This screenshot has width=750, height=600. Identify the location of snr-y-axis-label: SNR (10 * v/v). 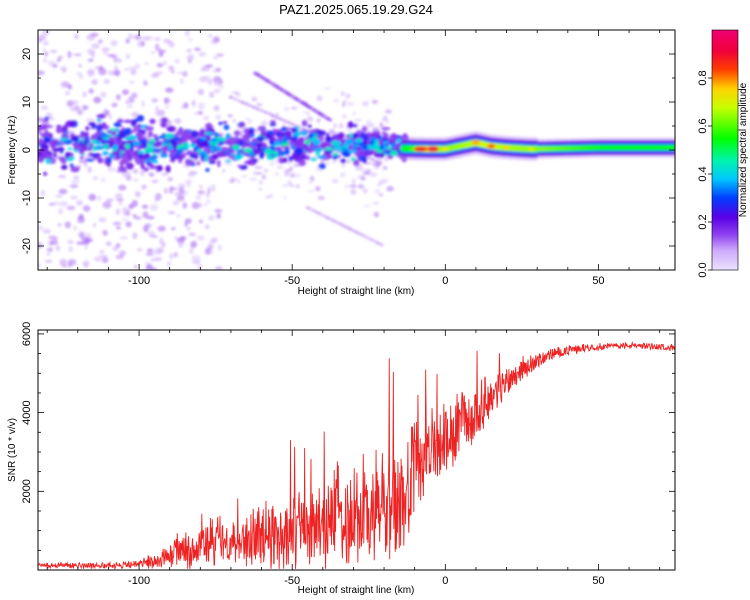
(12, 450).